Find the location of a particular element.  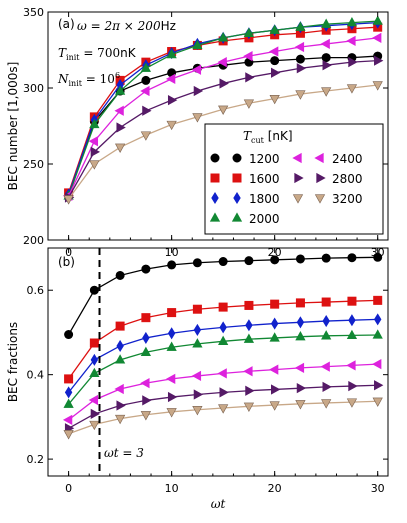

legend-item-2400: 2400 is located at coordinates (327, 159).